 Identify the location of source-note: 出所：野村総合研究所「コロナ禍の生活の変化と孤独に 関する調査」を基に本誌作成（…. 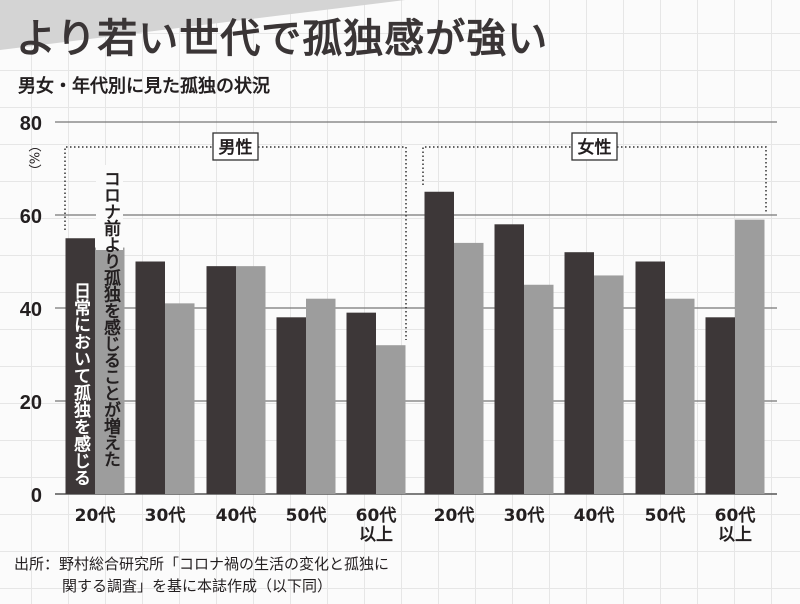
(201, 575).